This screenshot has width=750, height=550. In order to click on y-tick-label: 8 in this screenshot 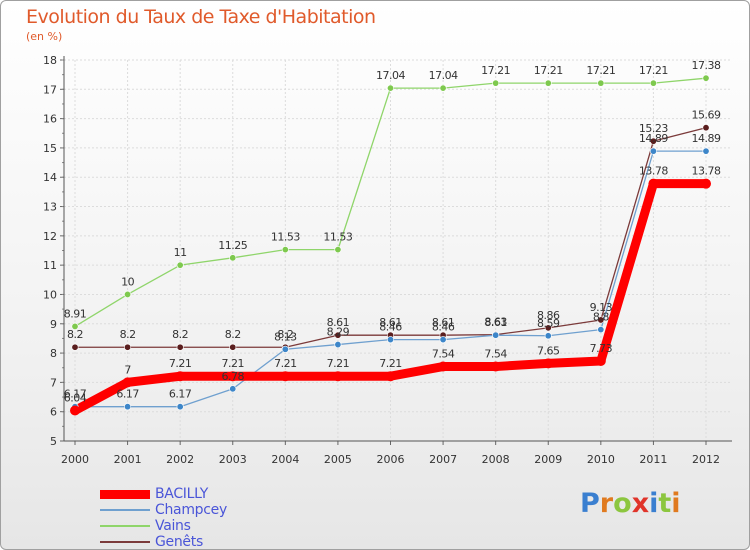, I will do `click(53, 353)`.